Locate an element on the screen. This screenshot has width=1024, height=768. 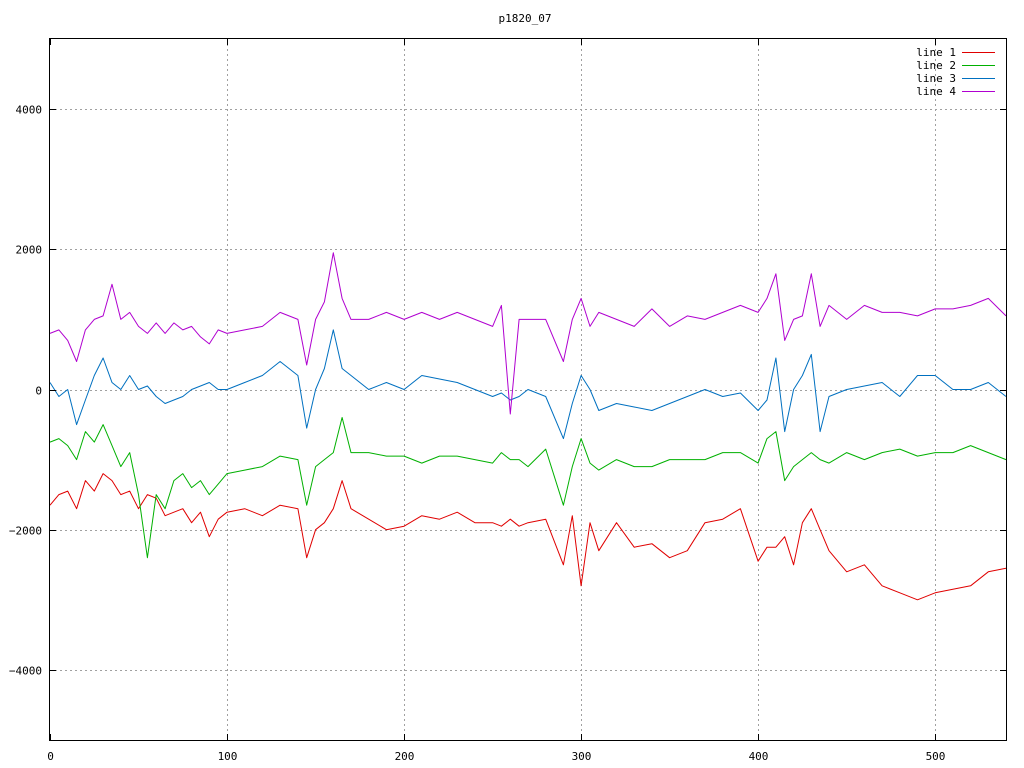
y-tick-label: 2000 is located at coordinates (29, 250).